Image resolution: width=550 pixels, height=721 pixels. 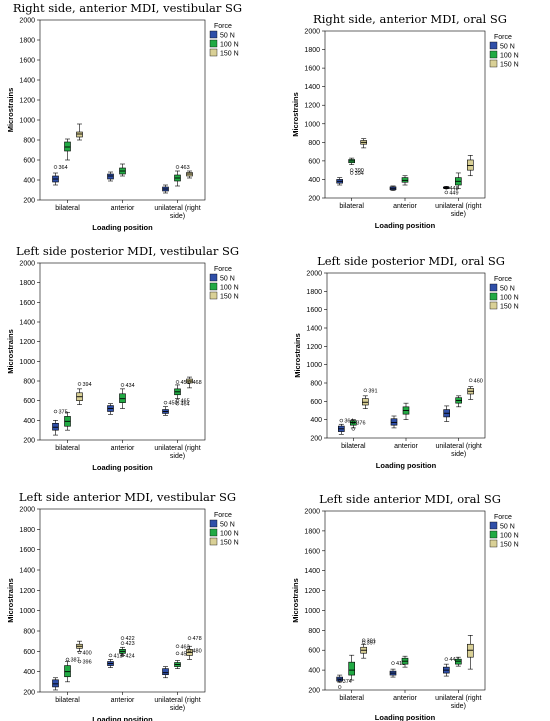 What do you see at coordinates (503, 279) in the screenshot?
I see `legend-title: Force` at bounding box center [503, 279].